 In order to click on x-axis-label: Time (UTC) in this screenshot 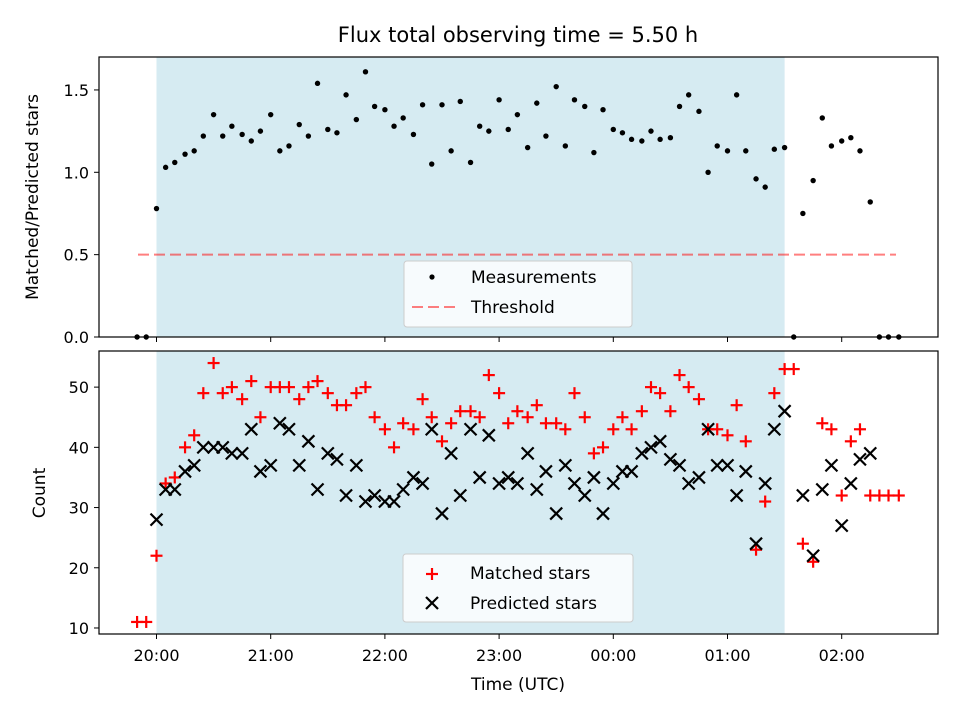, I will do `click(517, 685)`.